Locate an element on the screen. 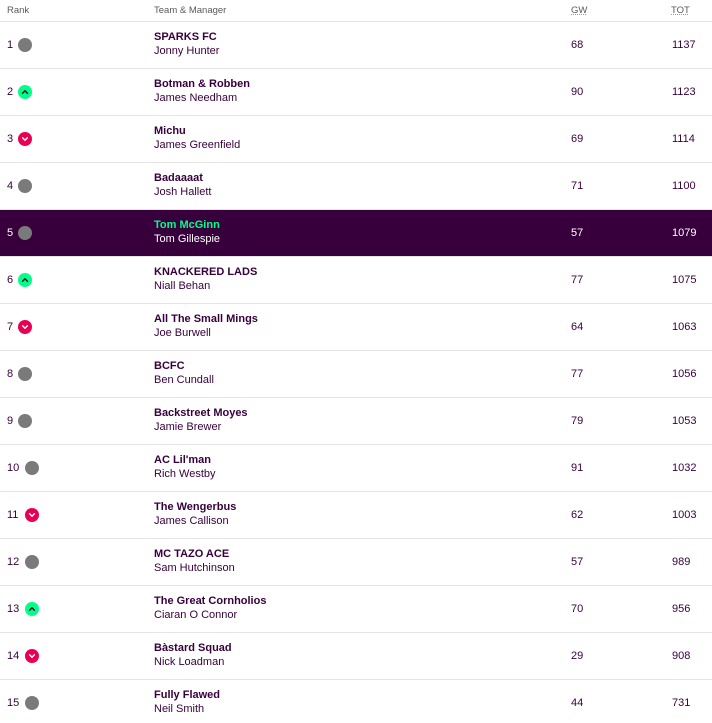 This screenshot has height=723, width=712. team-name-link: The Wengerbus is located at coordinates (195, 507).